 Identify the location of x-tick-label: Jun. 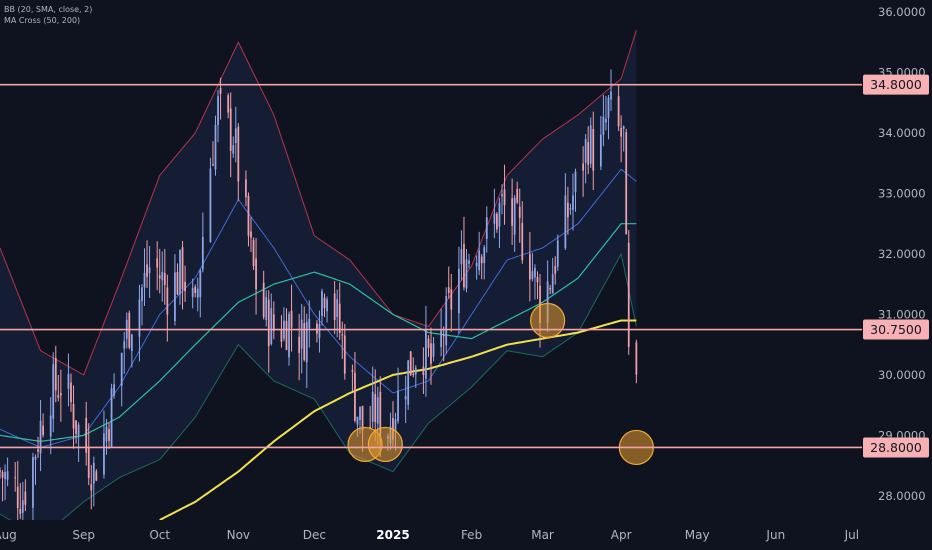
(775, 535).